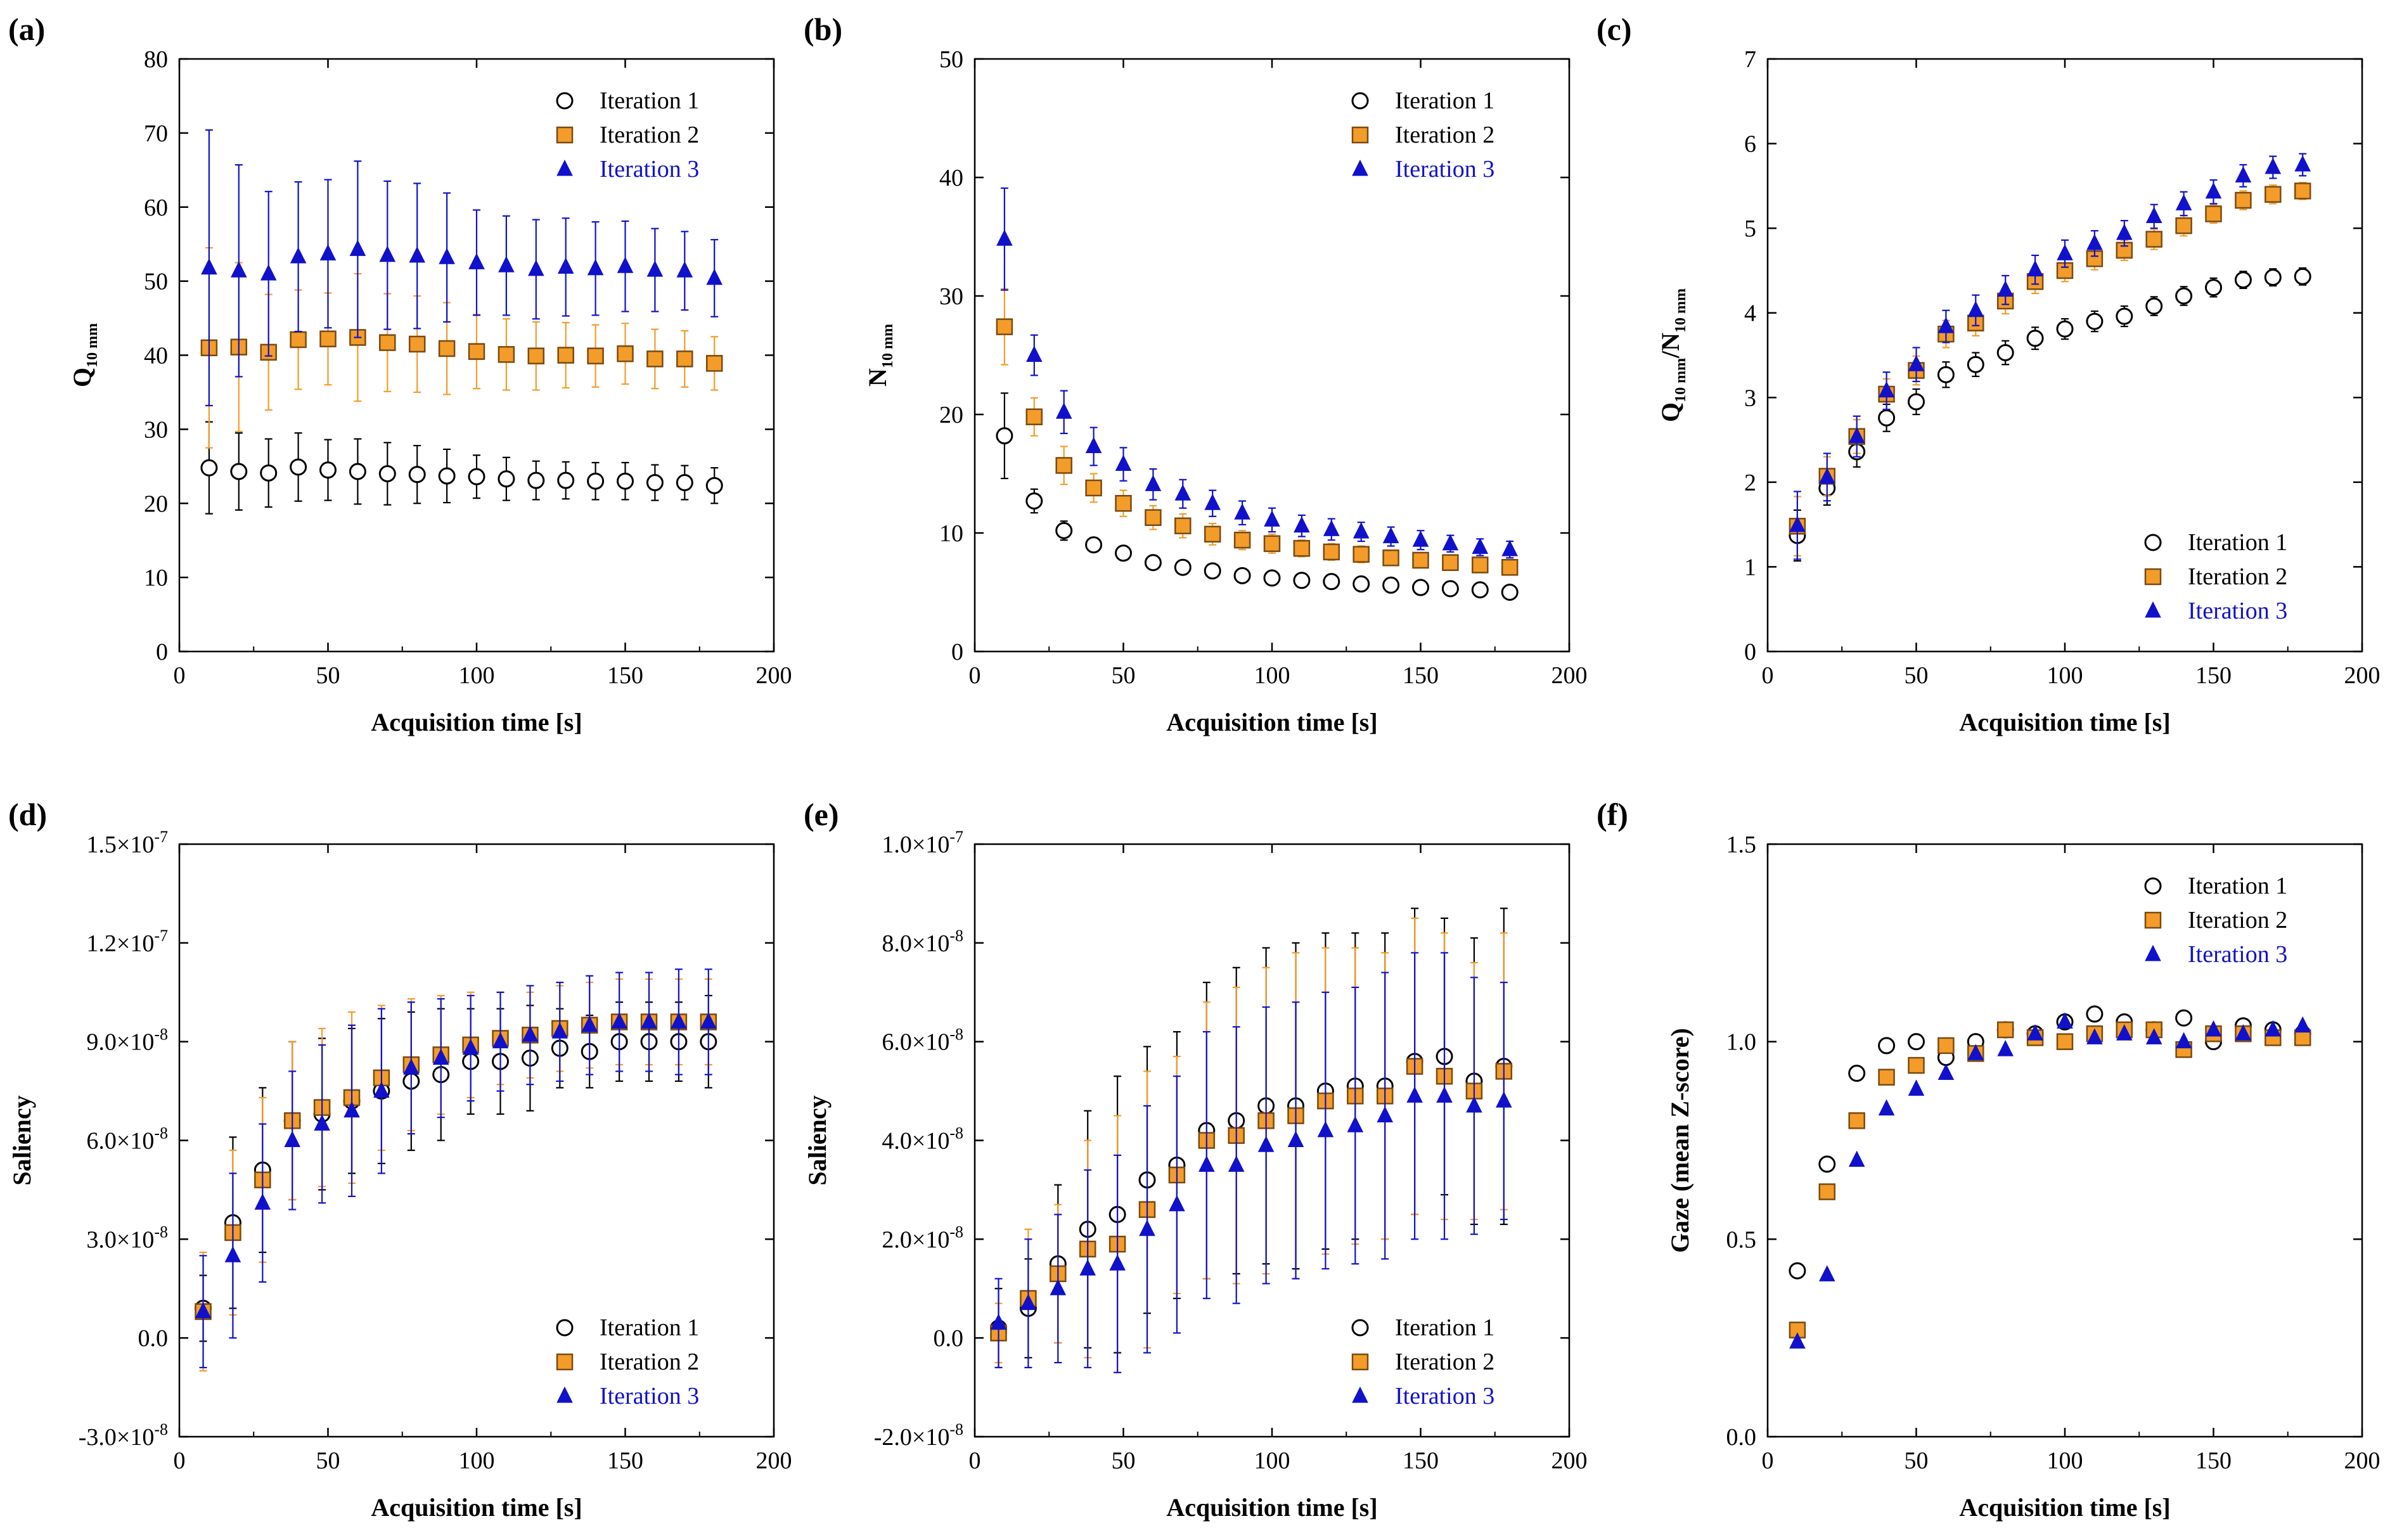 This screenshot has height=1540, width=2390. Describe the element at coordinates (916, 943) in the screenshot. I see `y-tick-base: 8.0×10` at that location.